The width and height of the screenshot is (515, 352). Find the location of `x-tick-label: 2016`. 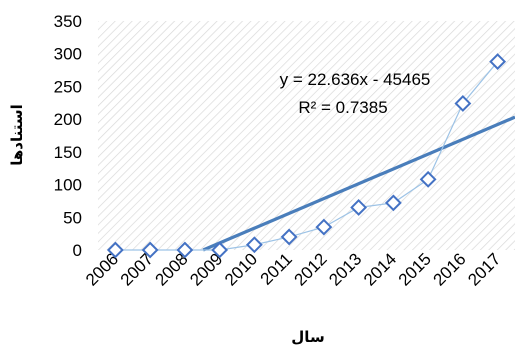

x-tick-label: 2016 is located at coordinates (450, 269).